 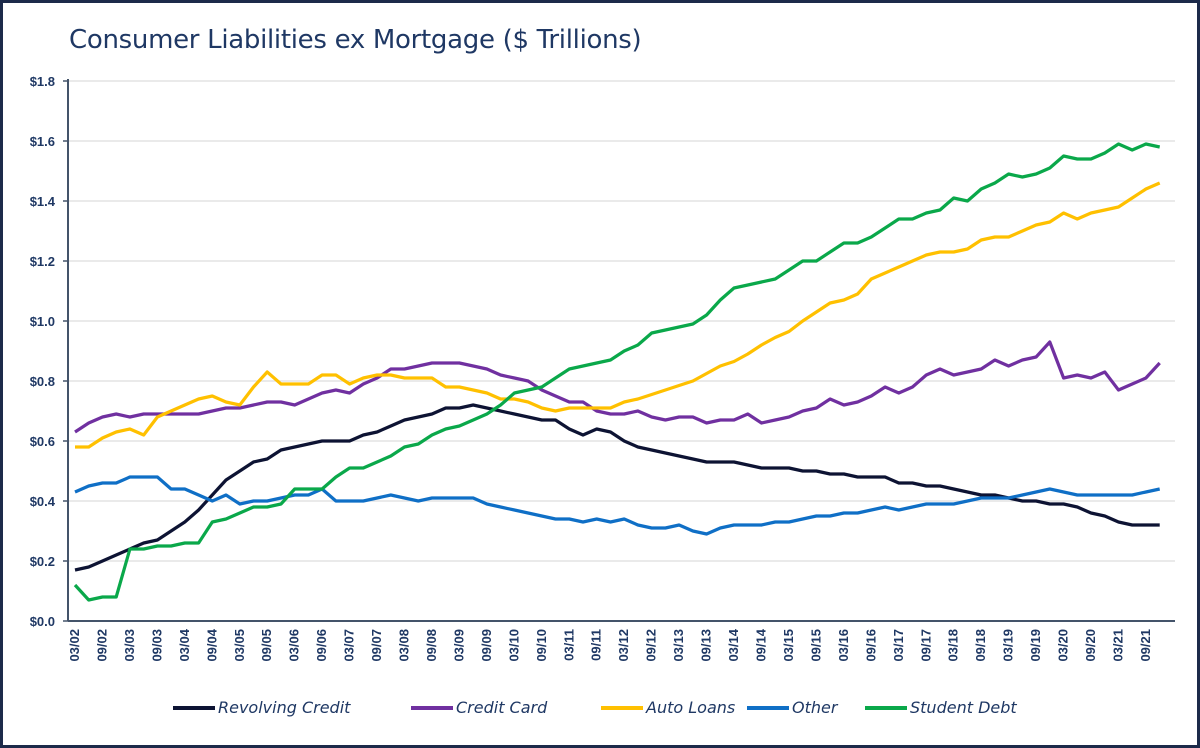 I want to click on x-tick-label: 09/21, so click(x=1145, y=645).